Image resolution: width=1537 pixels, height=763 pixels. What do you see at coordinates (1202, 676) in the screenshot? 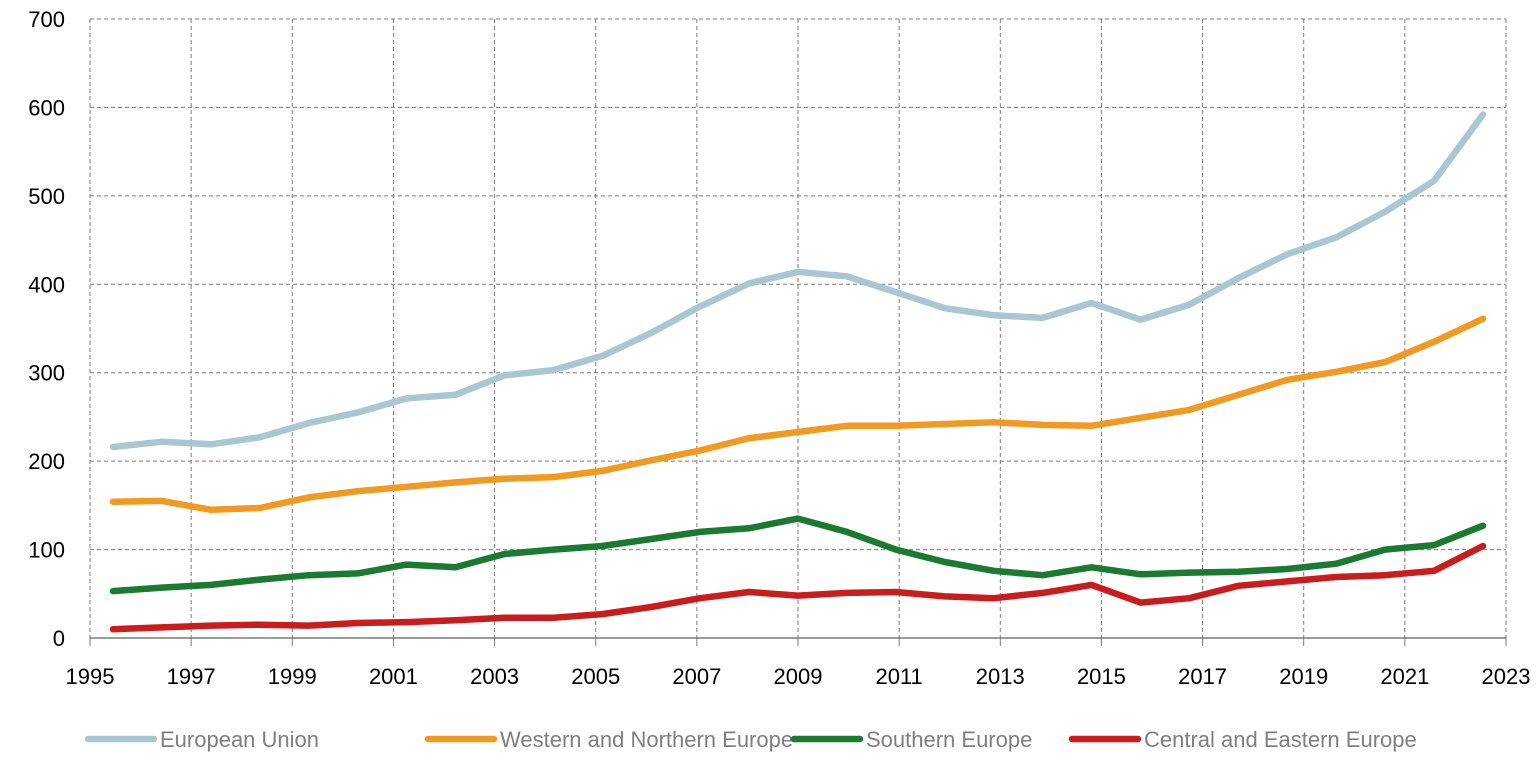
I see `x-tick-label: 2017` at bounding box center [1202, 676].